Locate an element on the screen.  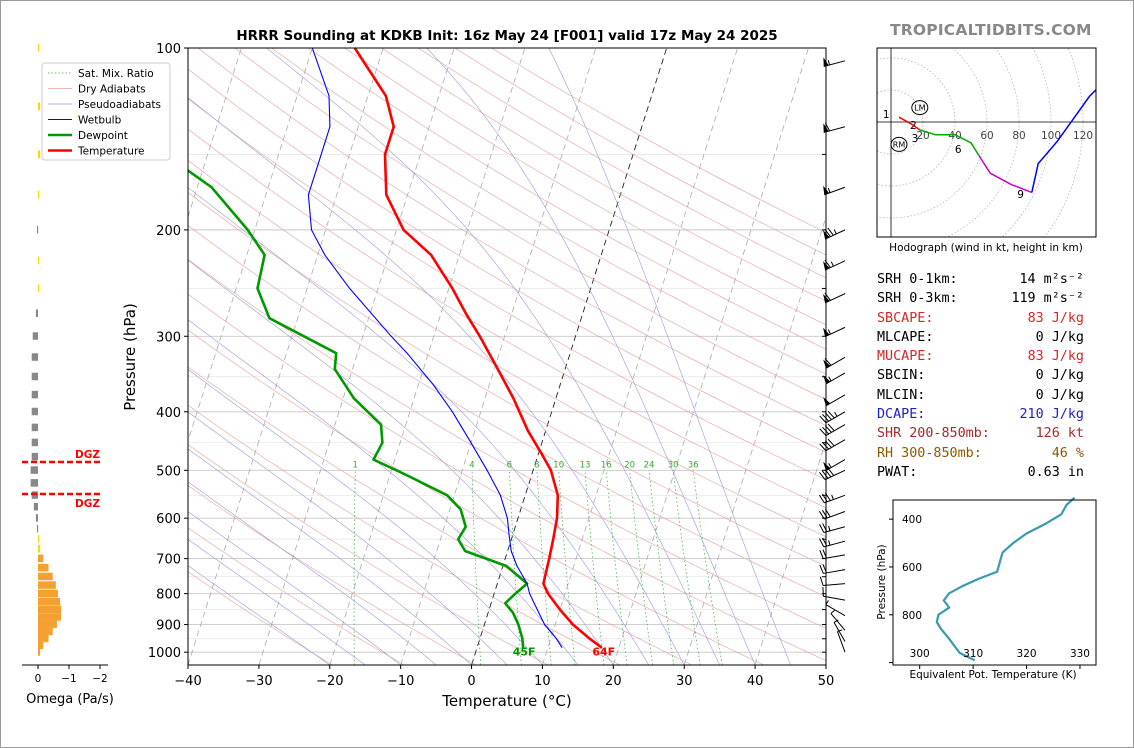
brand-watermark: TROPICALTIDBITS.COM is located at coordinates (991, 30).